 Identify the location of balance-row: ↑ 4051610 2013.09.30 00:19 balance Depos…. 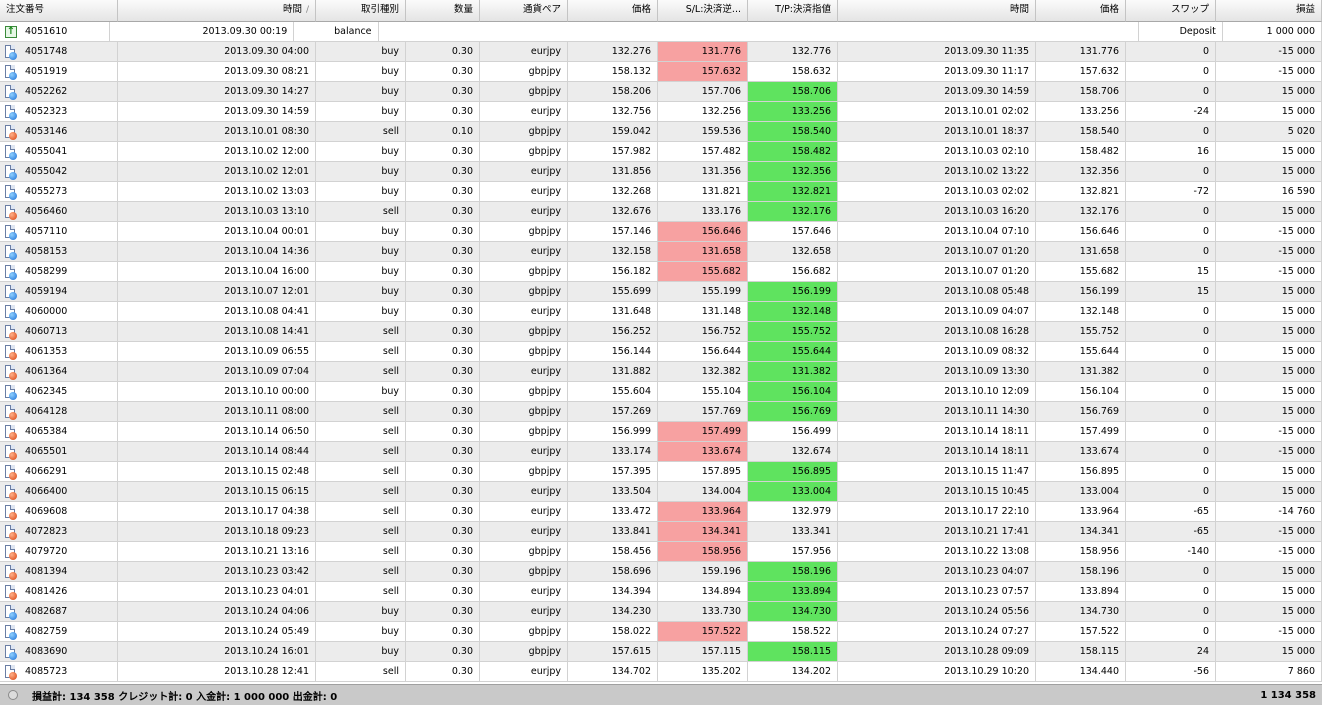
(661, 32).